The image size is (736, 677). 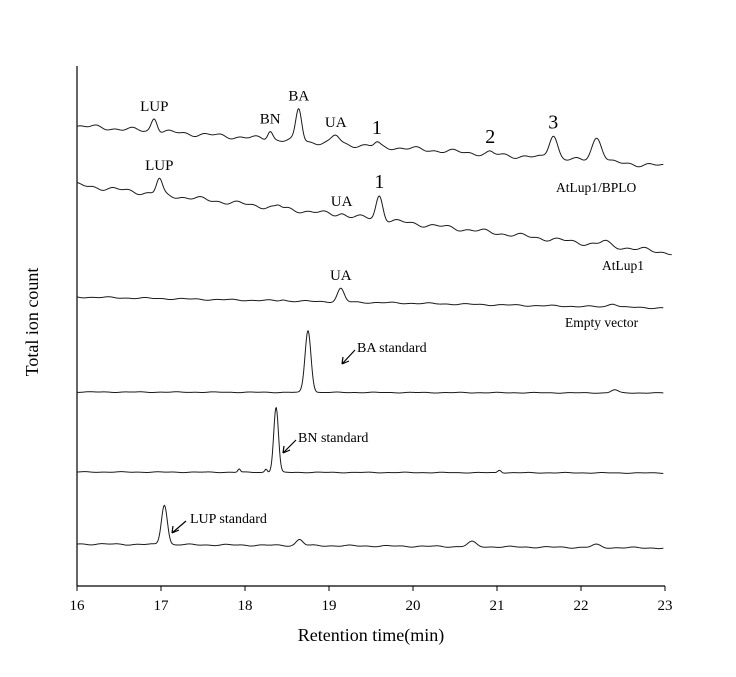 What do you see at coordinates (413, 606) in the screenshot?
I see `x-tick-label: 20` at bounding box center [413, 606].